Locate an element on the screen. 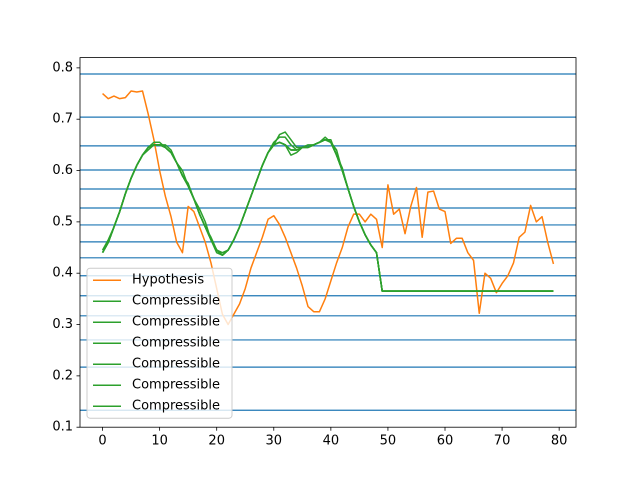  x-tick-label: 20 is located at coordinates (216, 441).